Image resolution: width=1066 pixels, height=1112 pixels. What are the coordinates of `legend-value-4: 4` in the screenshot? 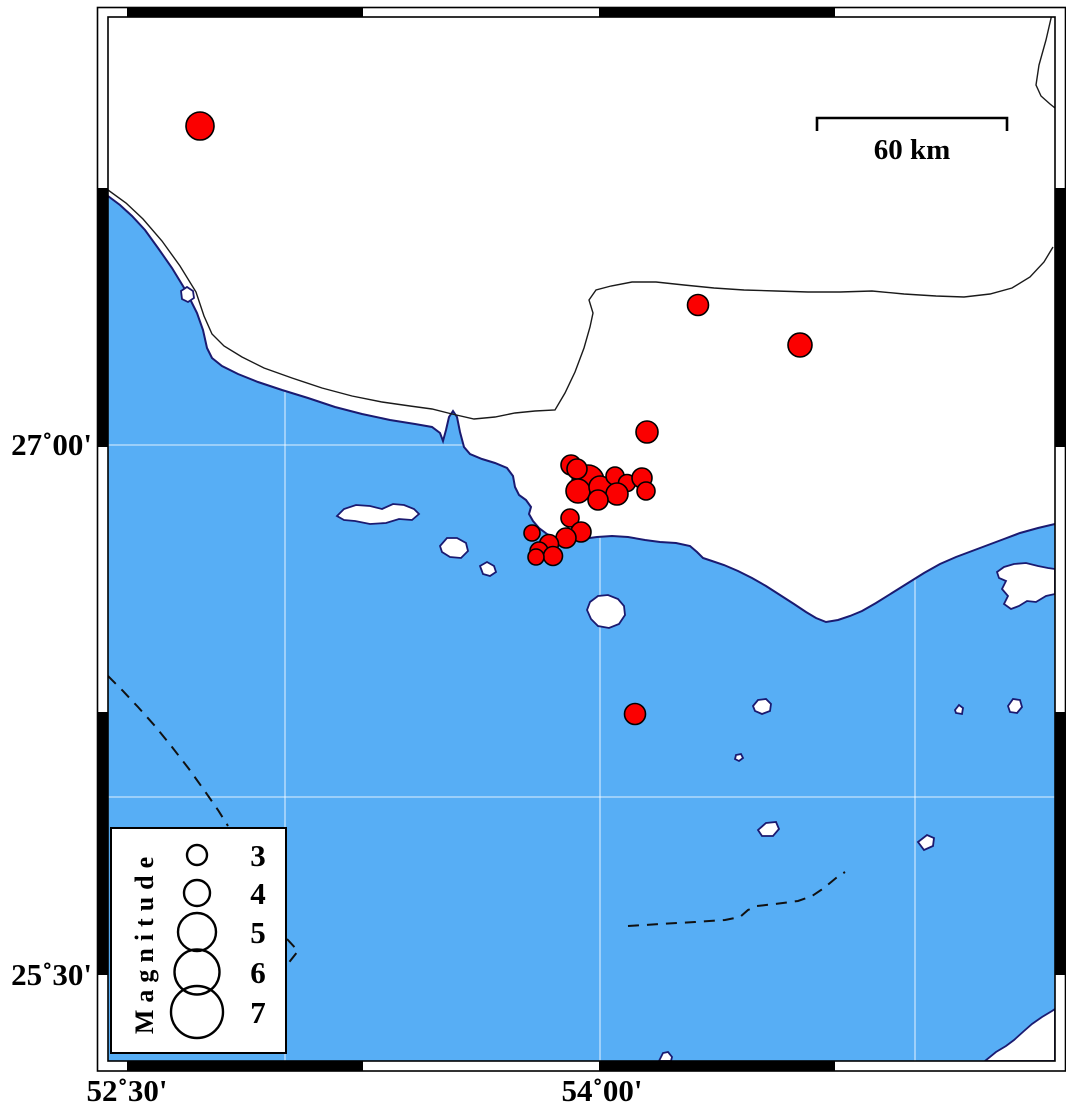 It's located at (258, 893).